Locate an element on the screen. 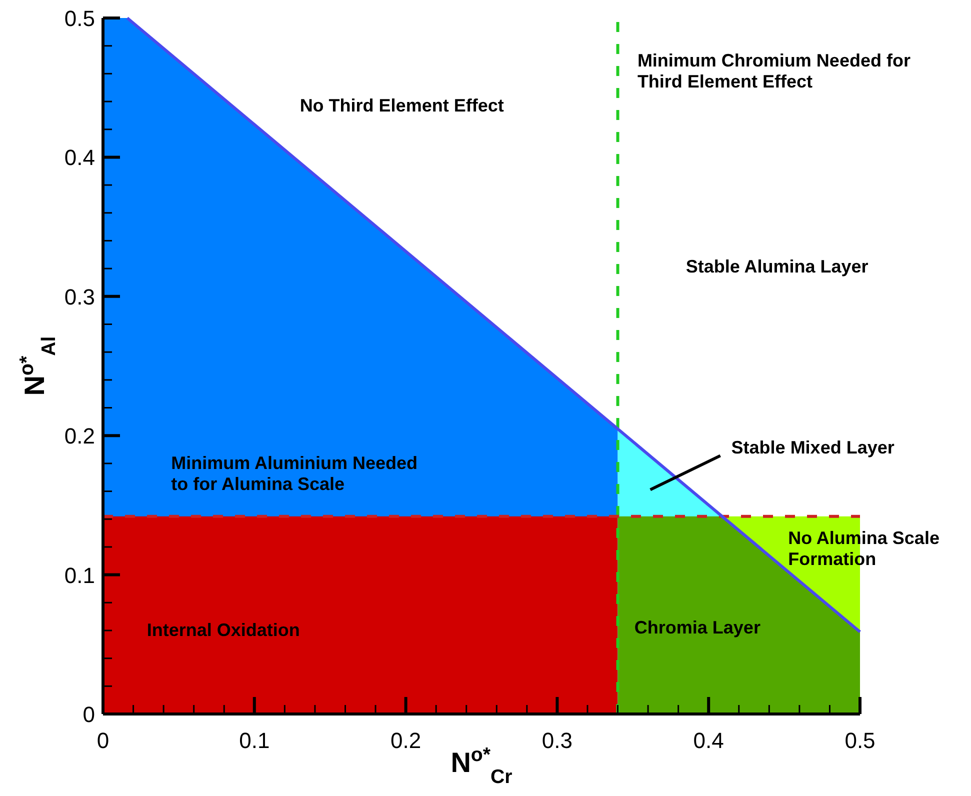 The width and height of the screenshot is (971, 796). annotation: Stable Alumina Layer is located at coordinates (777, 266).